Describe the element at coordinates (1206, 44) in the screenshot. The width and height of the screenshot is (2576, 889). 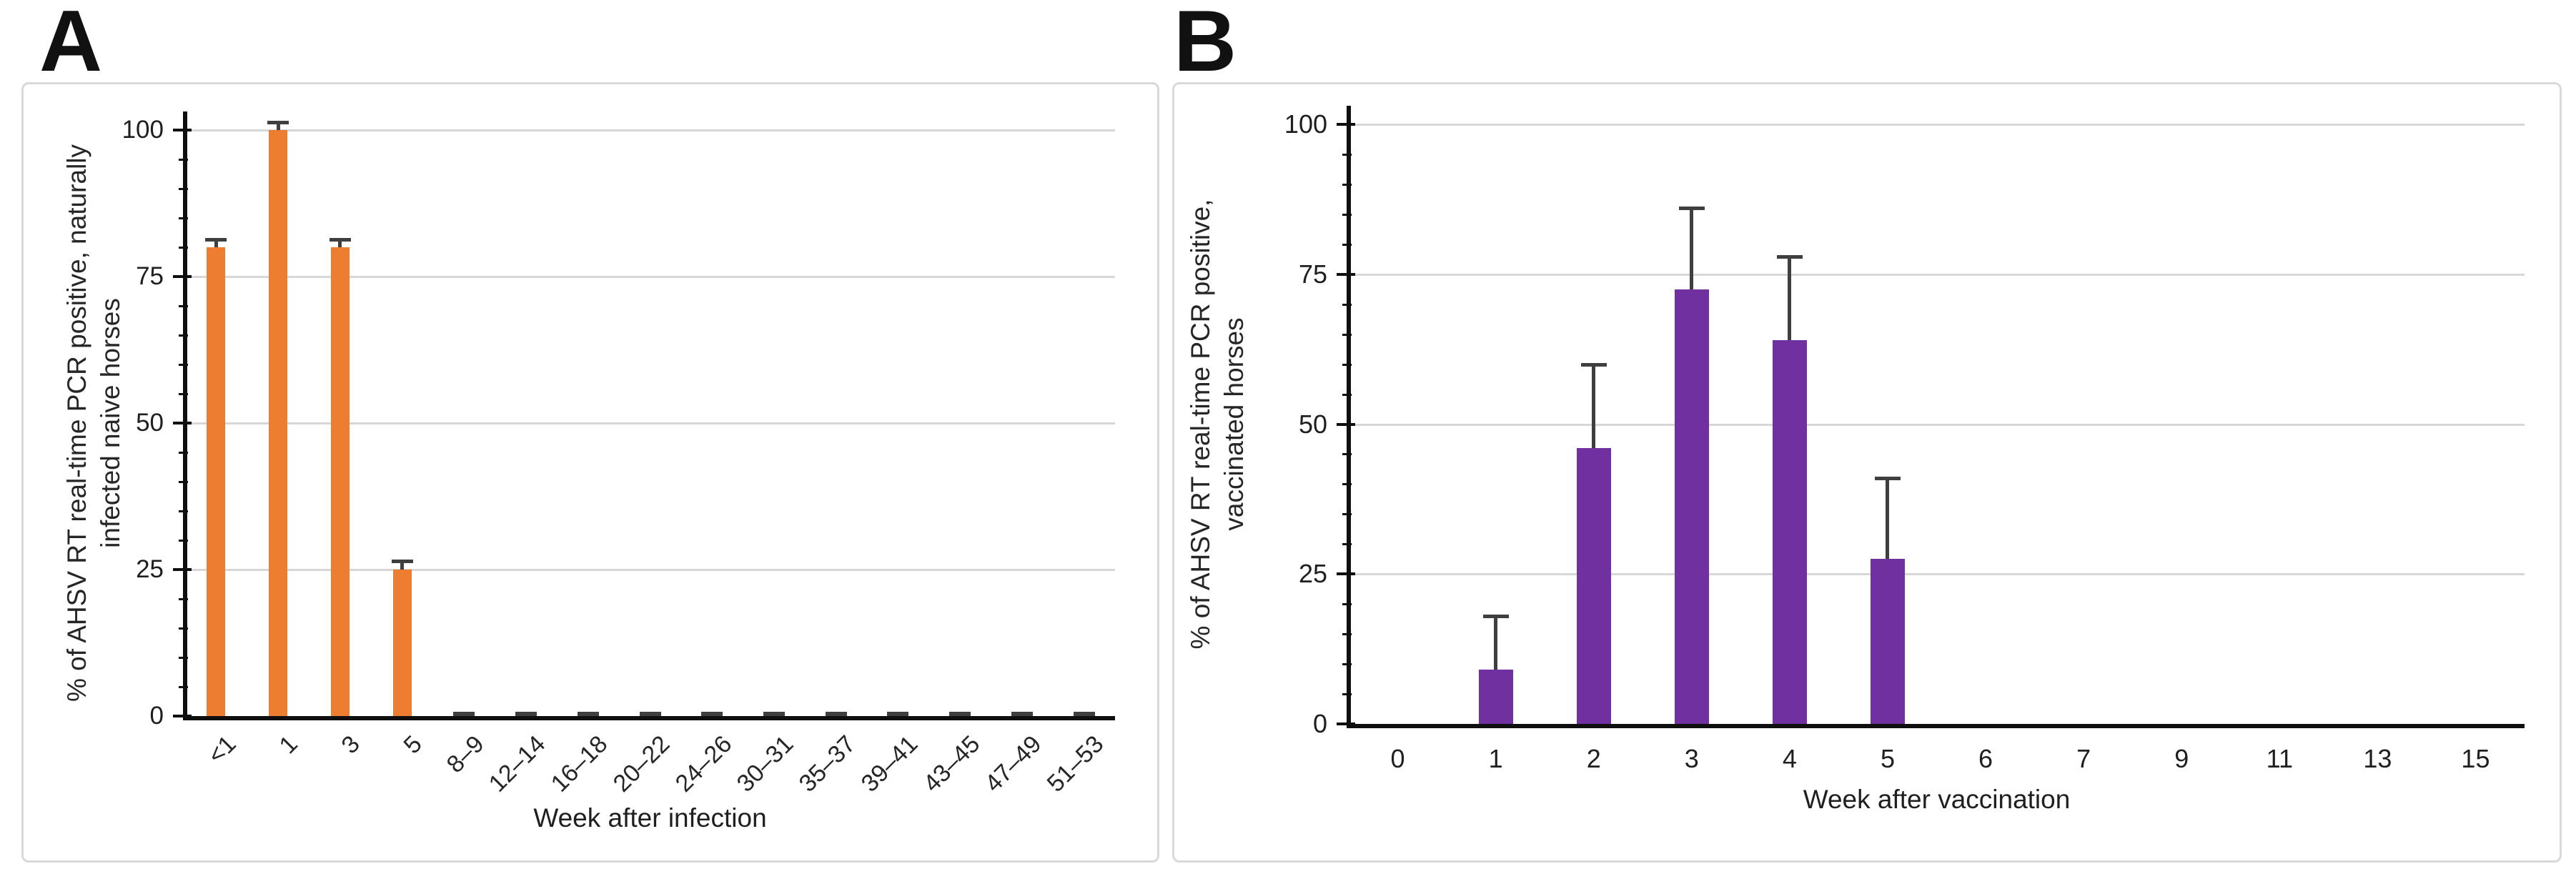
I see `panel-b-letter: B` at that location.